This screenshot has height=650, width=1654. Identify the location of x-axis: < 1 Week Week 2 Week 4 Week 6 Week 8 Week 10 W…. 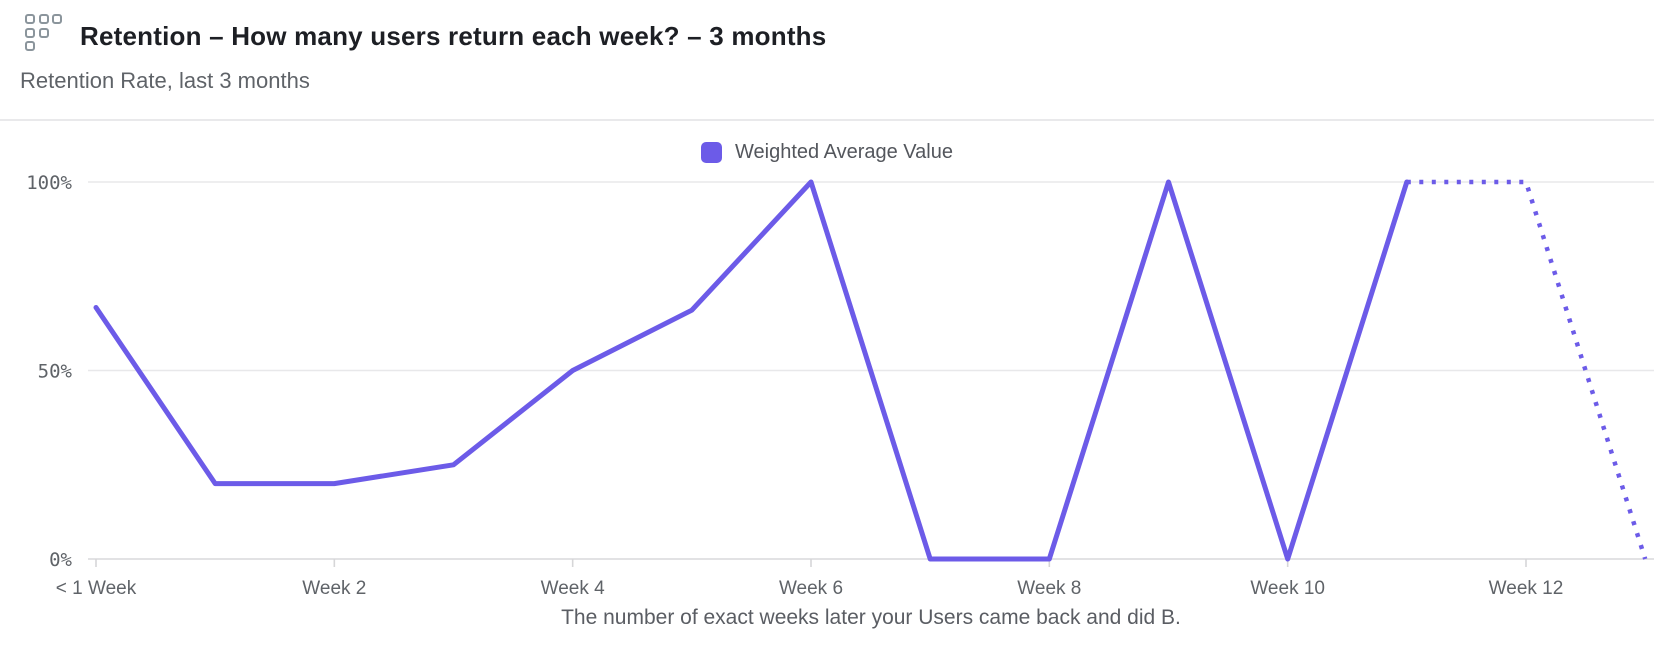
(810, 579).